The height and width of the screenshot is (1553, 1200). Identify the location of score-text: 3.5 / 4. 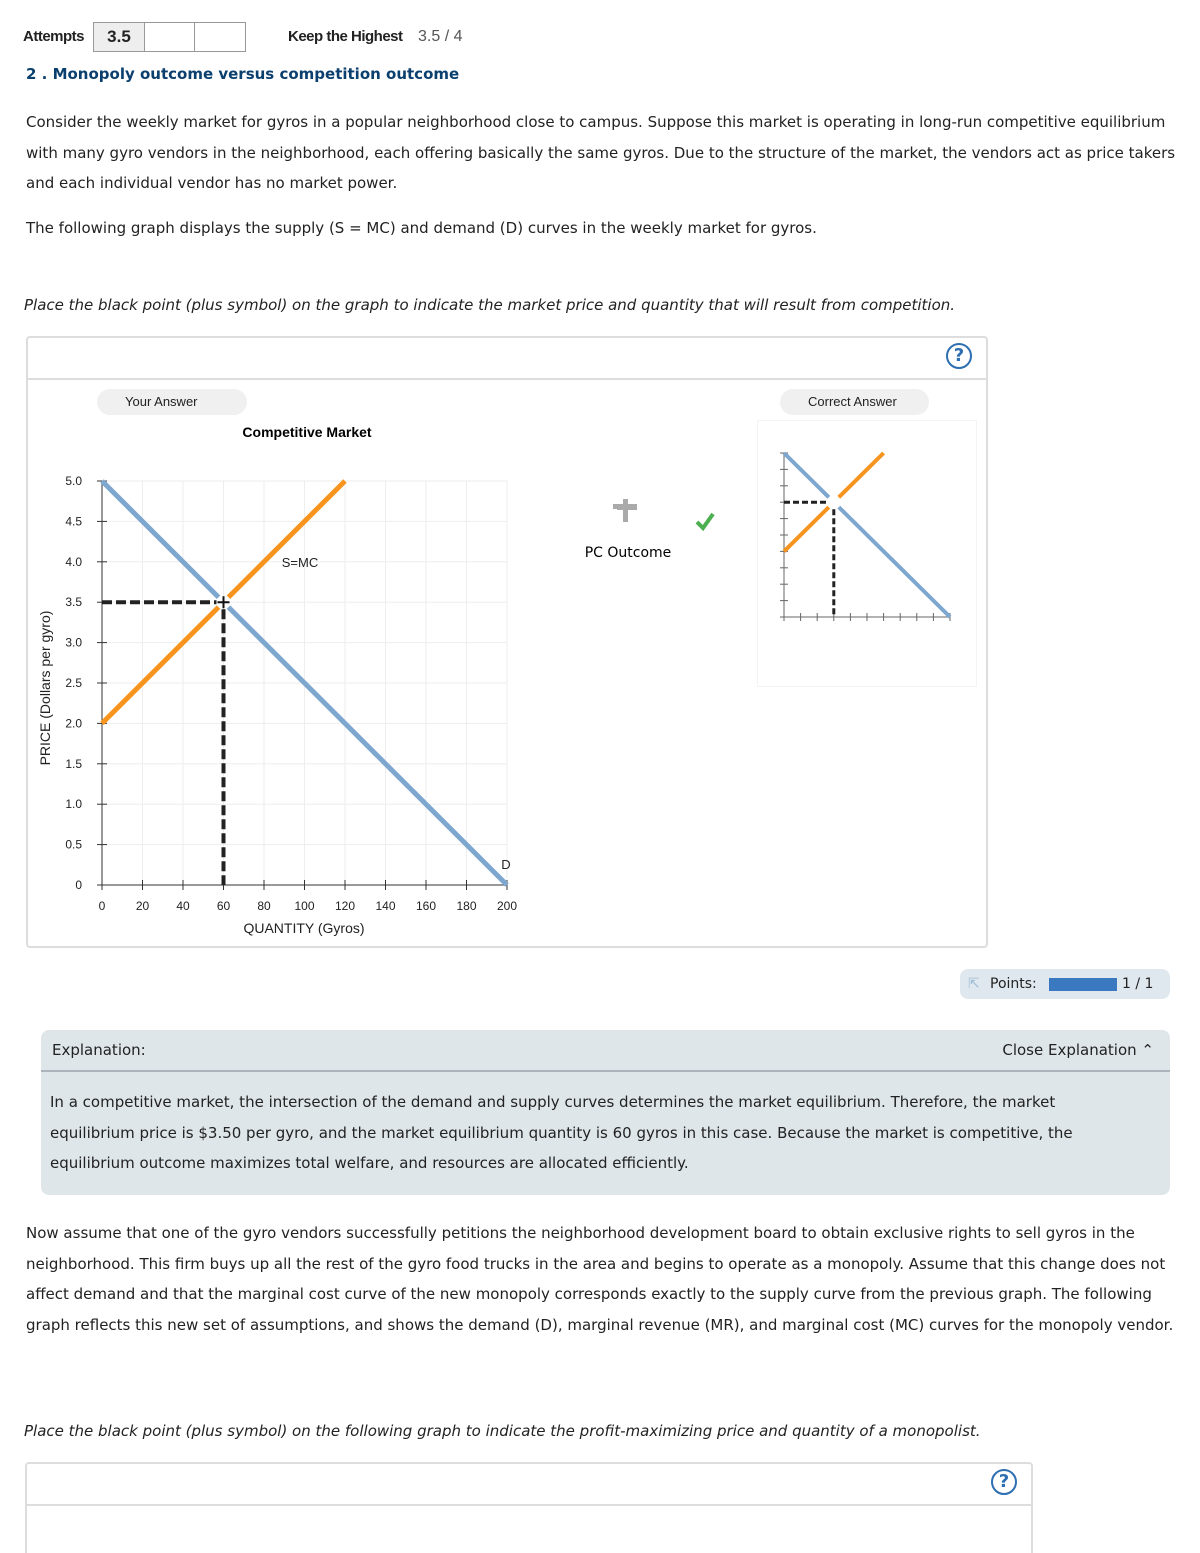
(440, 36).